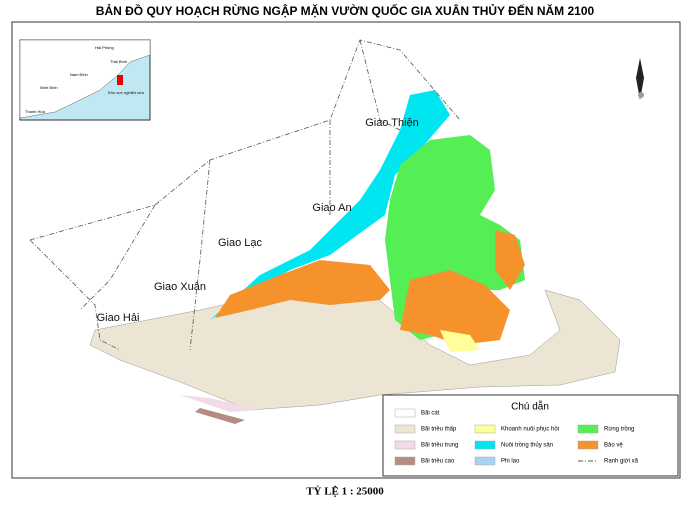 This screenshot has width=690, height=509. What do you see at coordinates (392, 123) in the screenshot?
I see `commune-label: Giao Thiện` at bounding box center [392, 123].